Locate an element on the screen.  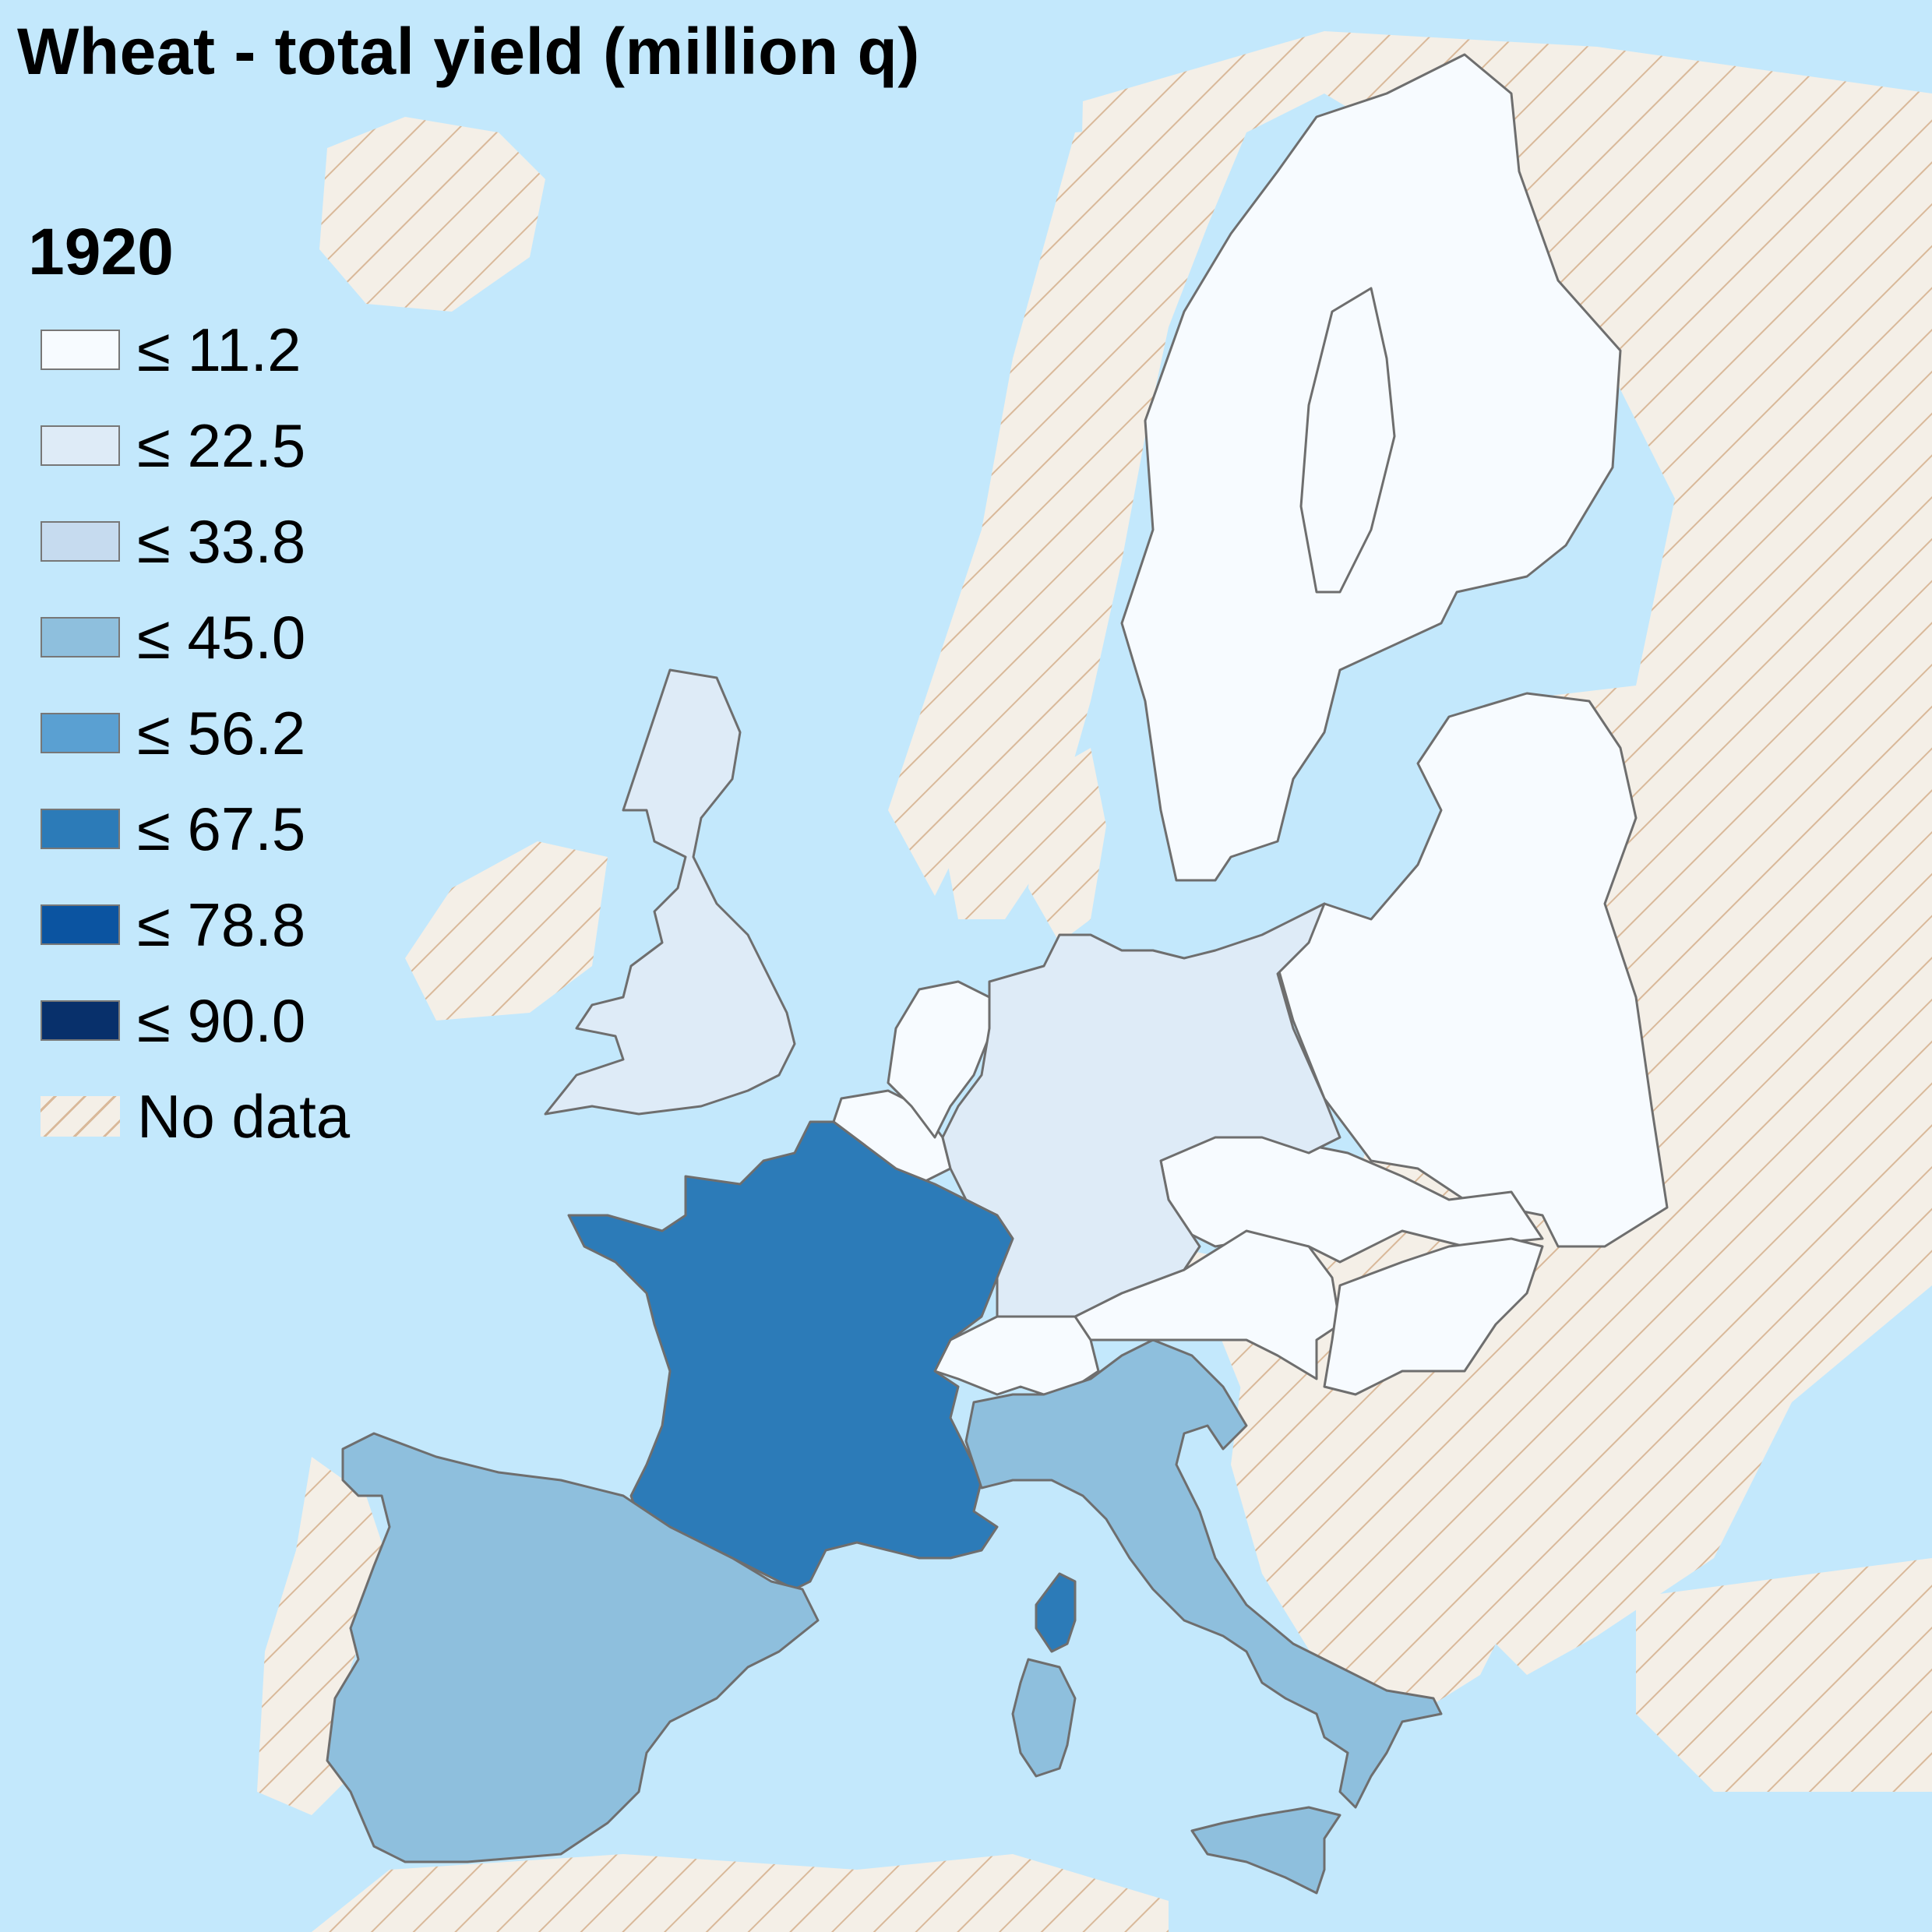
legend-item: ≤ 33.8 is located at coordinates (173, 541).